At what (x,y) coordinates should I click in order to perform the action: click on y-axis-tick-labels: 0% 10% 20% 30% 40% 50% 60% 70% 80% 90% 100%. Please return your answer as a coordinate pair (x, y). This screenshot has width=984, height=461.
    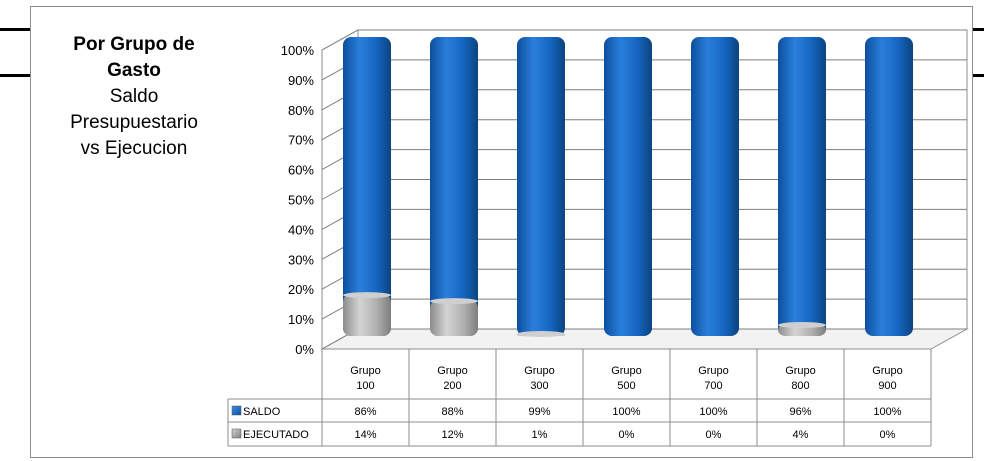
    Looking at the image, I should click on (298, 200).